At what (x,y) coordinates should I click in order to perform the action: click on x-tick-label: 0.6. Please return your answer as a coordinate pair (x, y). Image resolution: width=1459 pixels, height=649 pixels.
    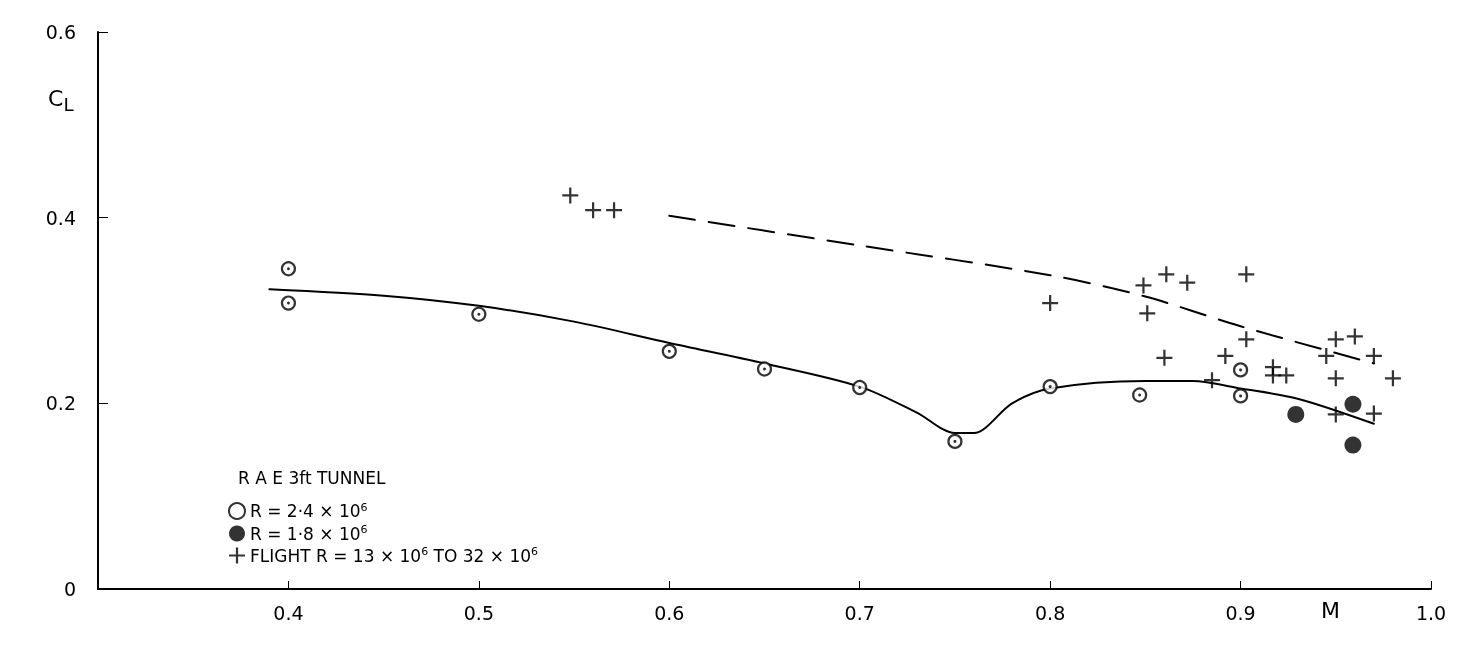
    Looking at the image, I should click on (669, 612).